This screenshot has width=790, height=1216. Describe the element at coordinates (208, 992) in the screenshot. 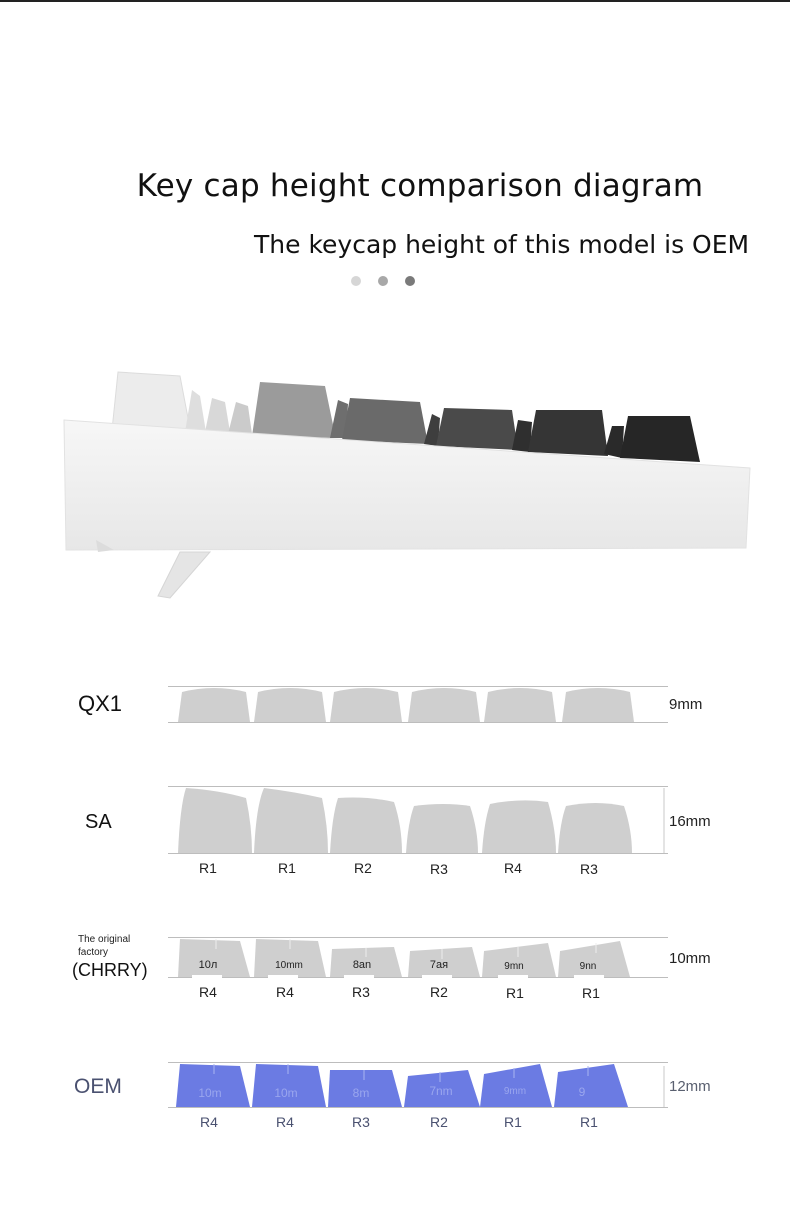

I see `cherry-row-label-1: R4` at that location.